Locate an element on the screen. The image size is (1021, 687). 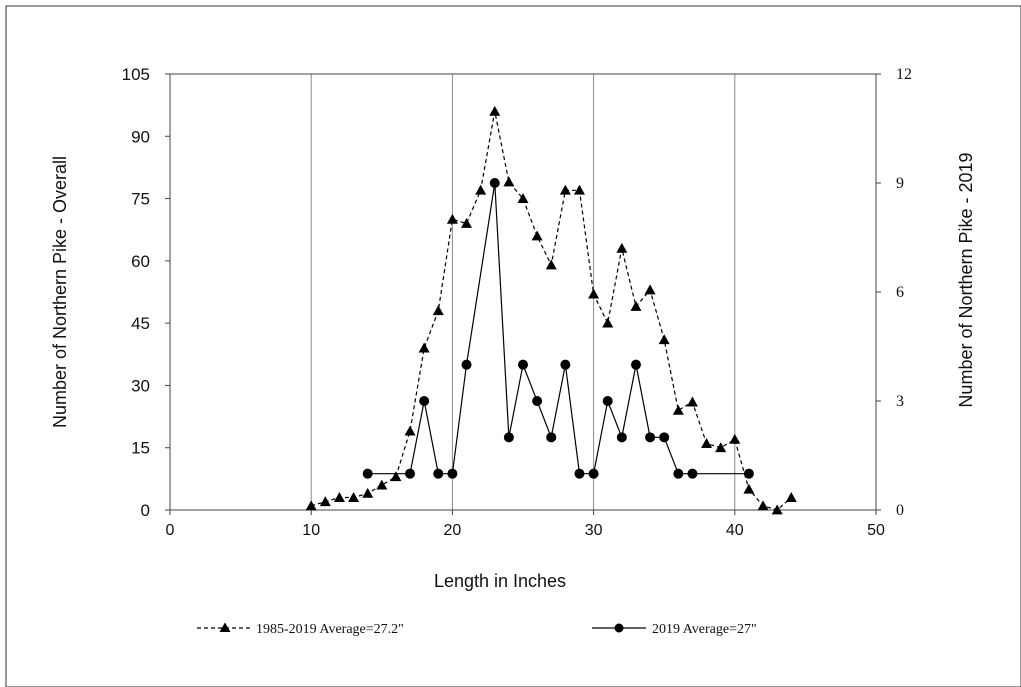
y-left-tick-label: 75 is located at coordinates (140, 199).